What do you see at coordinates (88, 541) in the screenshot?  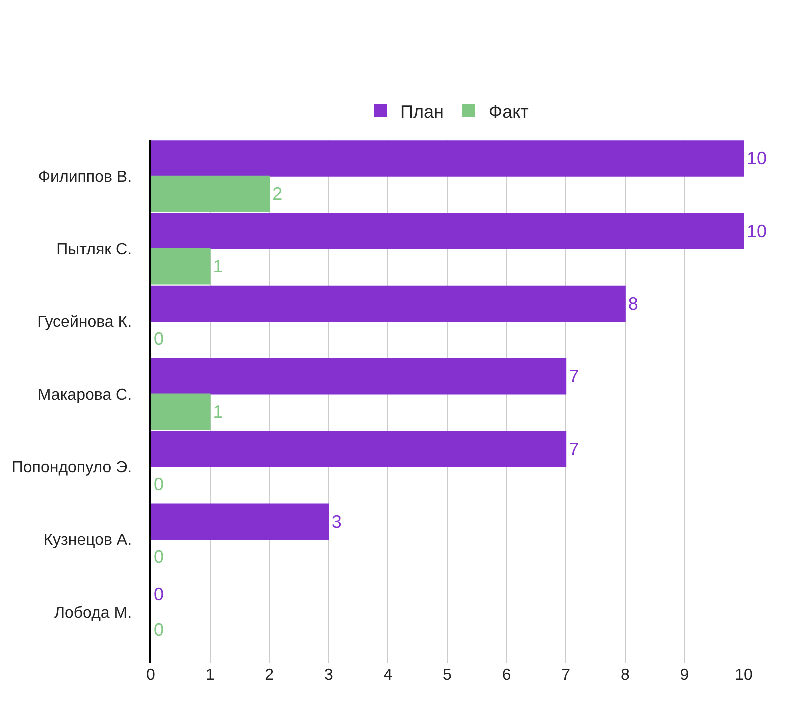 I see `y-tick-label: Кузнецов А.` at bounding box center [88, 541].